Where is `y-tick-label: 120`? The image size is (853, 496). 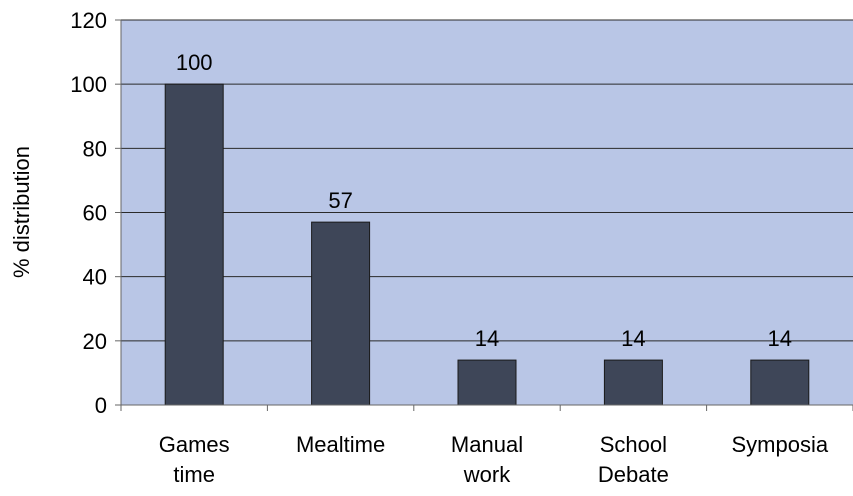
y-tick-label: 120 is located at coordinates (88, 20).